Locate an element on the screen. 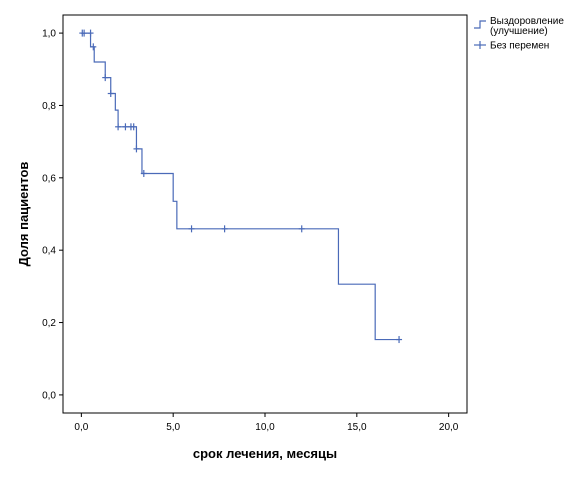 This screenshot has width=579, height=478. y-tick-label: 0,6 is located at coordinates (49, 178).